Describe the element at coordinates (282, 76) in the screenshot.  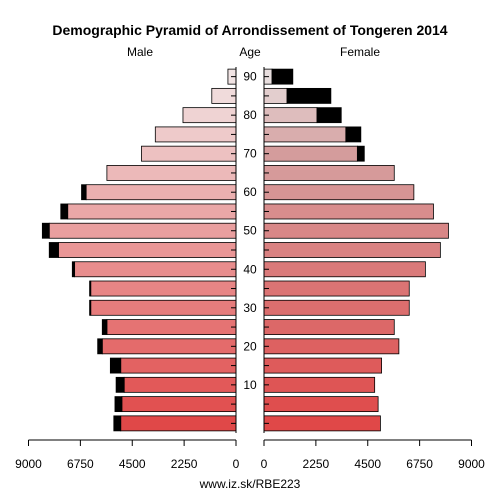
I see `female-excess-bar-90+` at that location.